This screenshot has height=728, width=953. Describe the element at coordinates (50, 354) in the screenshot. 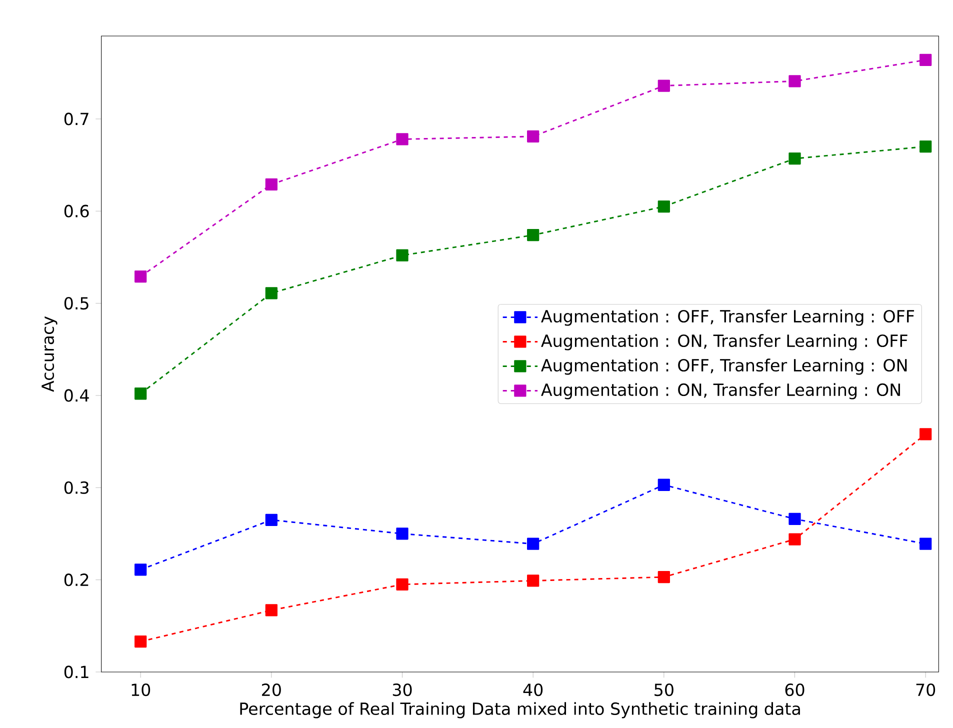

I see `y-axis-title: Accuracy` at that location.